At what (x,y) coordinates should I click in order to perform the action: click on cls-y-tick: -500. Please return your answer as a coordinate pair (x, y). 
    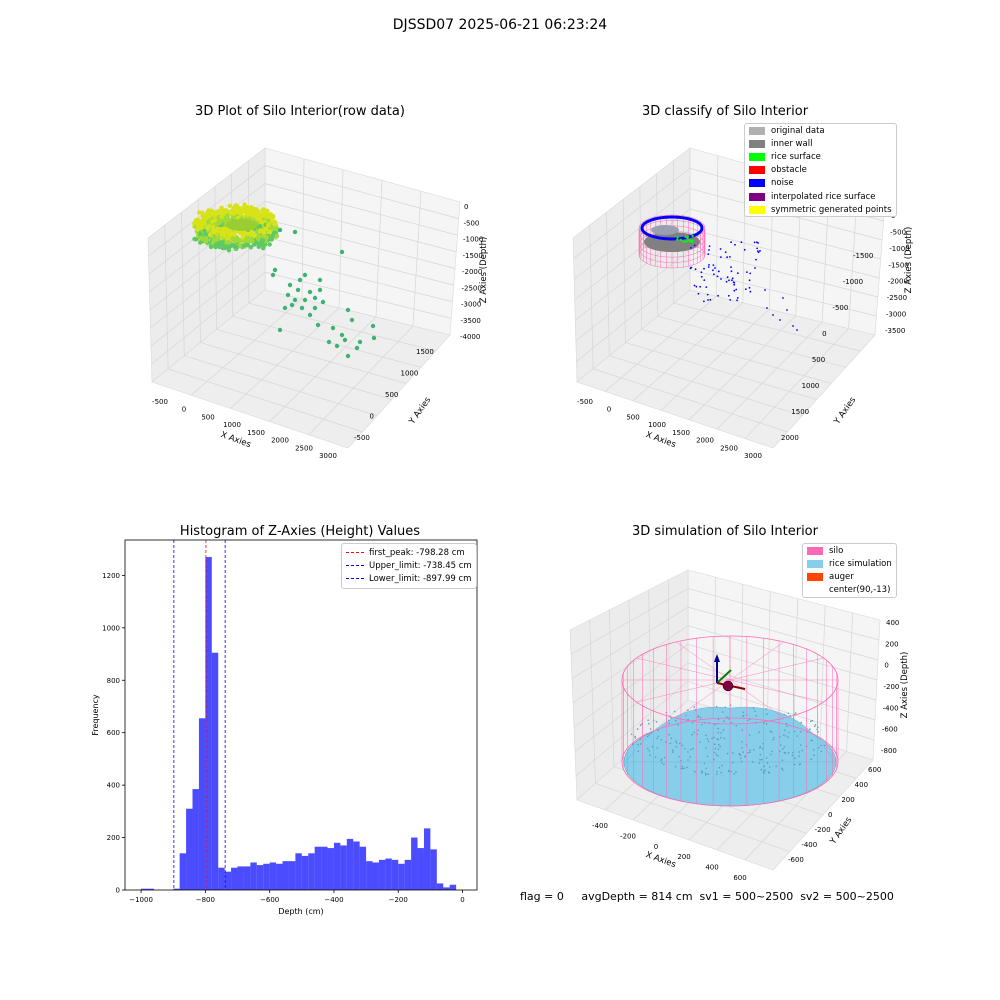
    Looking at the image, I should click on (840, 308).